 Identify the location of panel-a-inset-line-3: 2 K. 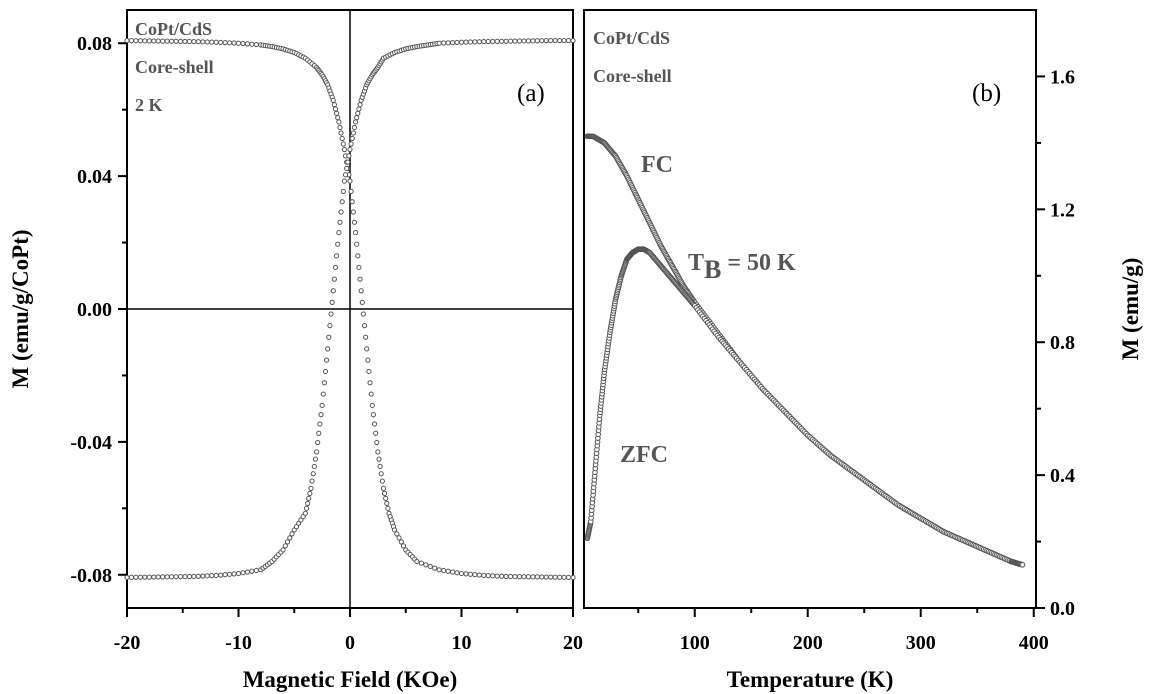
(149, 105).